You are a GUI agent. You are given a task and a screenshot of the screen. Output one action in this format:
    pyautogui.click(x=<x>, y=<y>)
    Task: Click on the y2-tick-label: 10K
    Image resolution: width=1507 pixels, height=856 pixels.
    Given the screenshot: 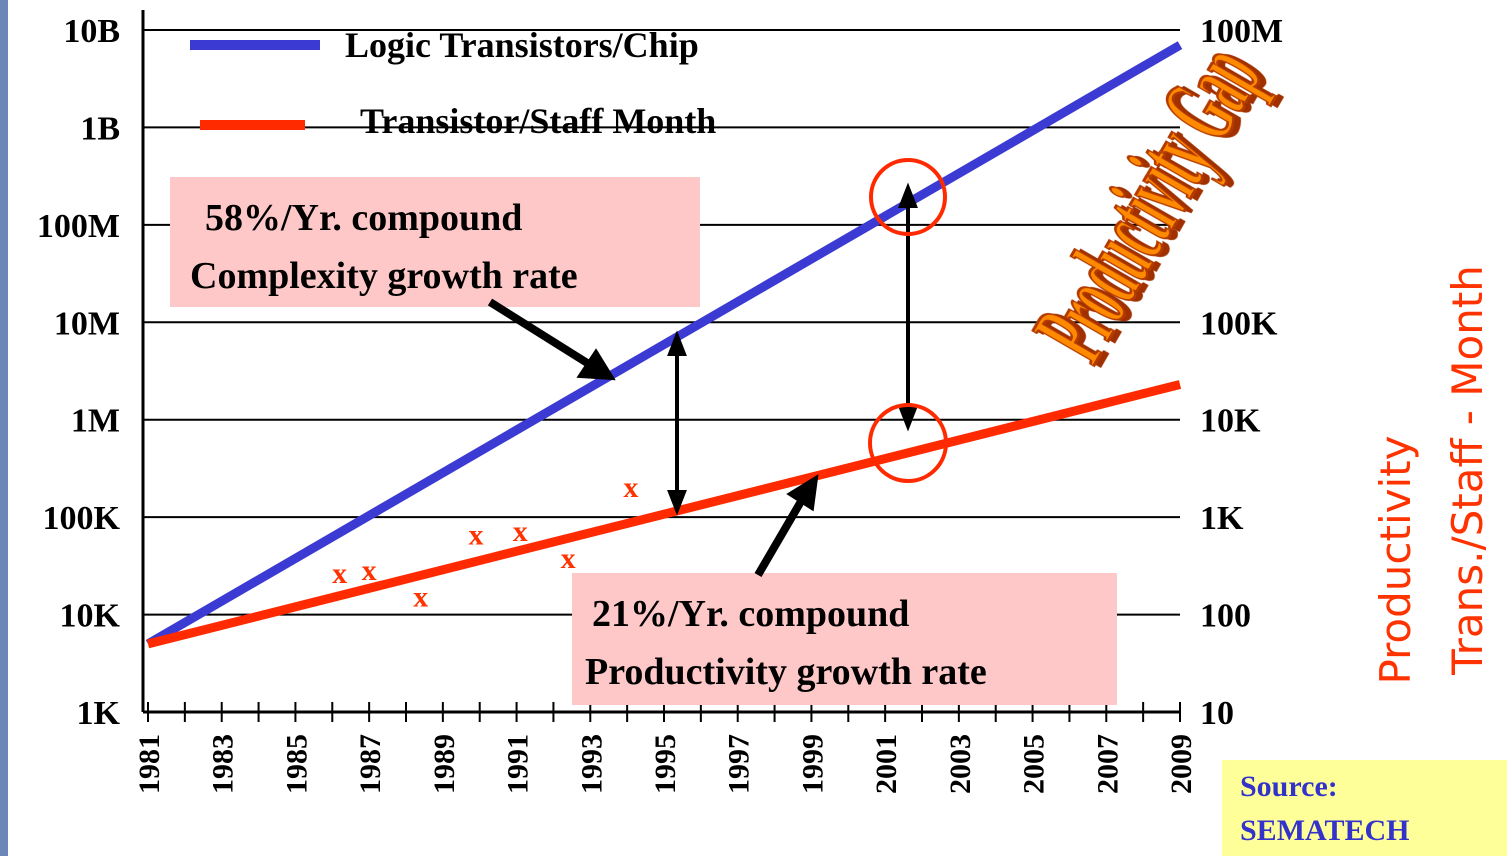 What is the action you would take?
    pyautogui.click(x=1230, y=421)
    